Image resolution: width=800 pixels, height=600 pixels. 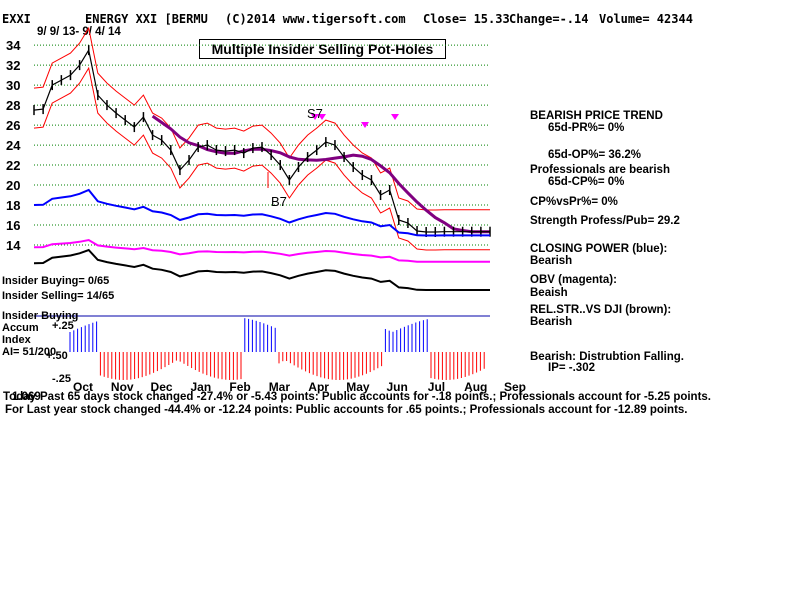 What do you see at coordinates (83, 387) in the screenshot?
I see `x-tick-label: Oct` at bounding box center [83, 387].